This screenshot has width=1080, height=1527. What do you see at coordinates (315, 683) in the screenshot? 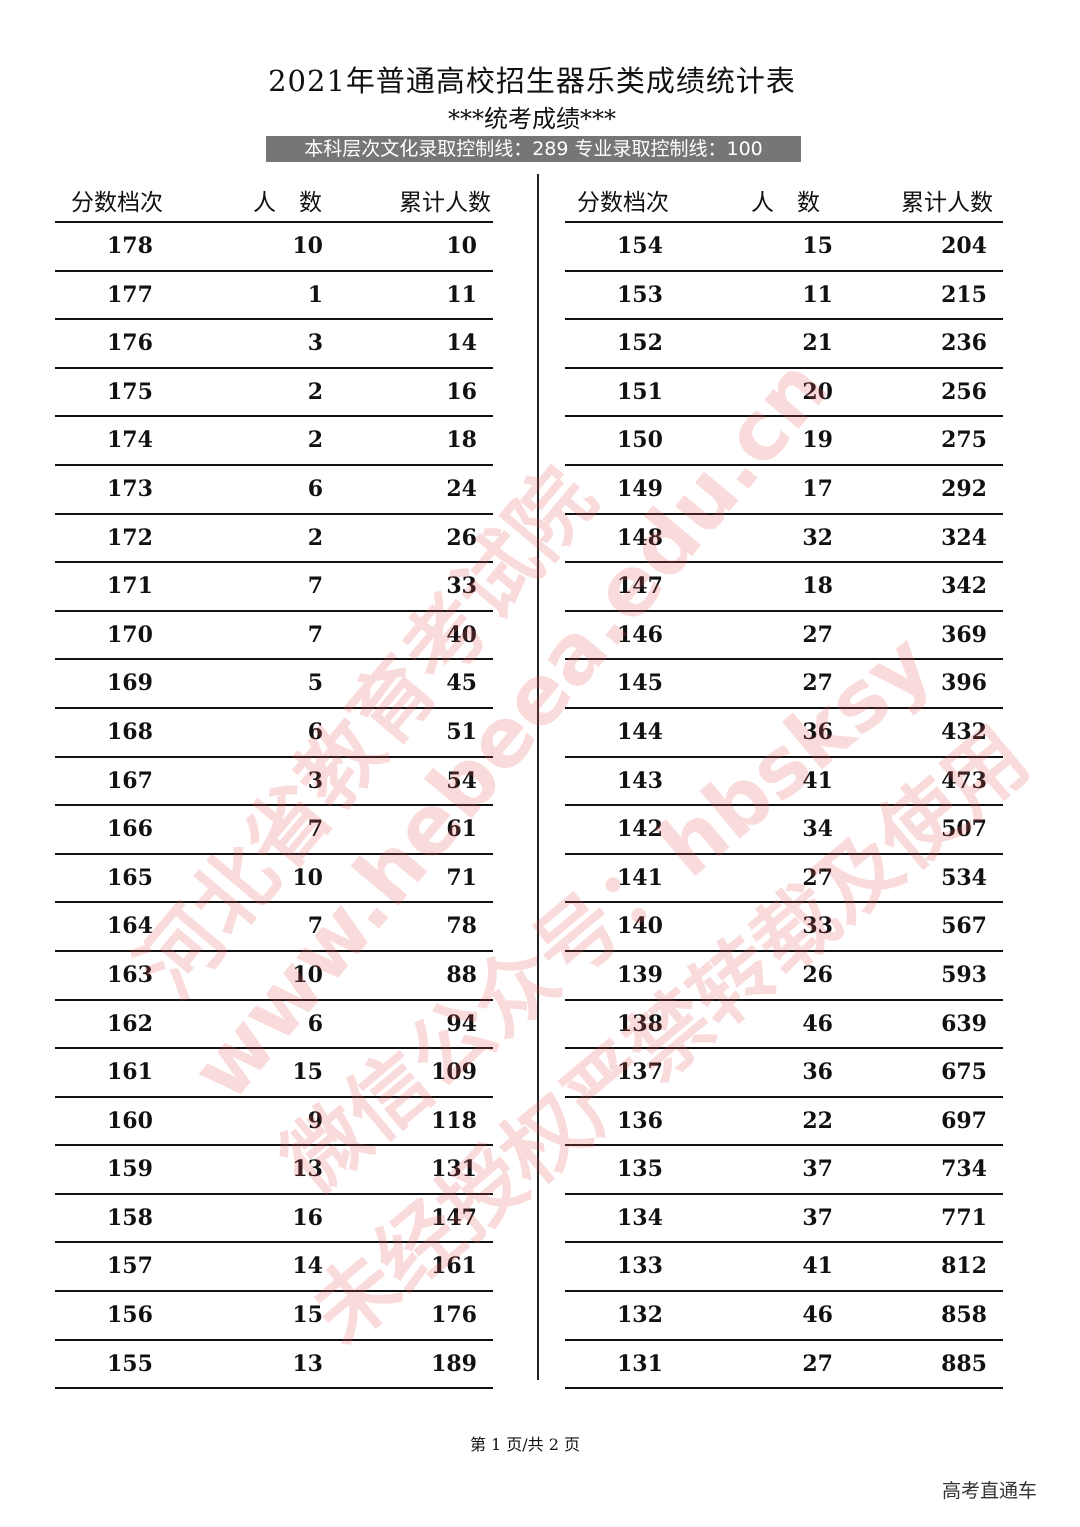
I see `count-cell: 5` at bounding box center [315, 683].